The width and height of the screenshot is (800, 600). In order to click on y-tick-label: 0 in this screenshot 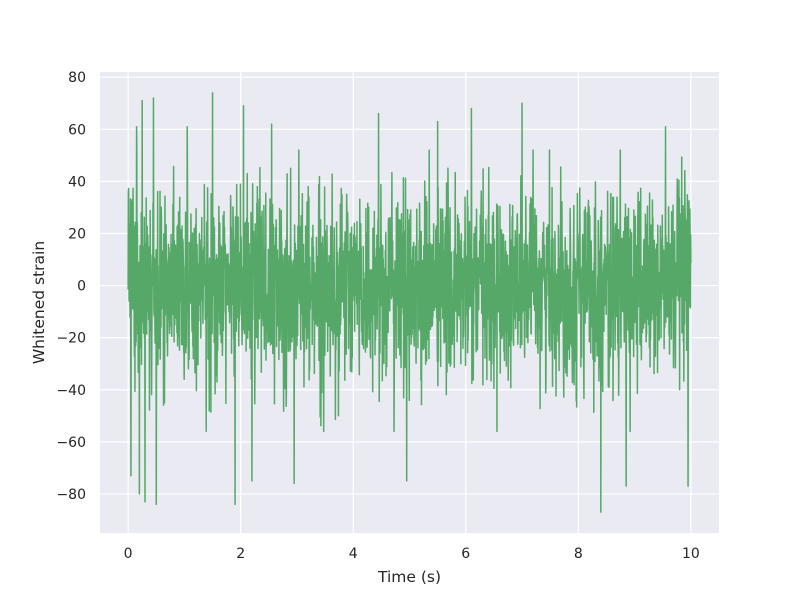, I will do `click(81, 287)`.